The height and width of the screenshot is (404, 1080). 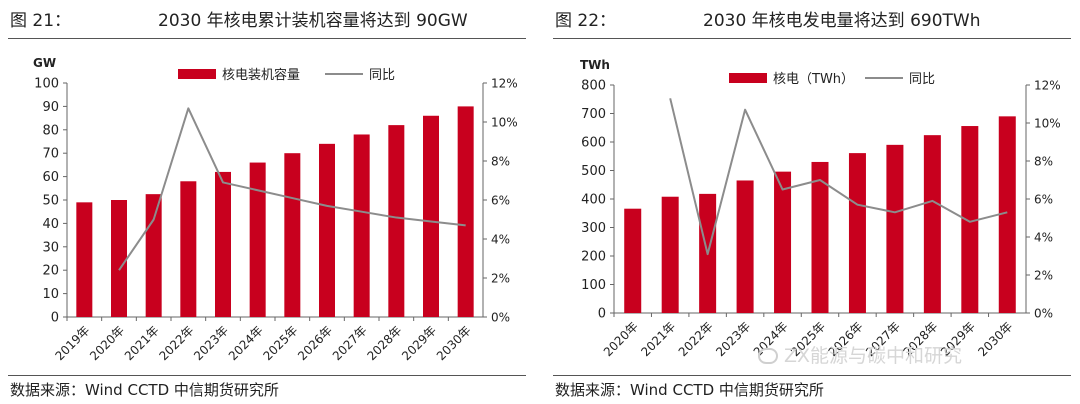 What do you see at coordinates (689, 390) in the screenshot?
I see `figure-22-source: 数据来源：Wind CCTD 中信期货研究所` at bounding box center [689, 390].